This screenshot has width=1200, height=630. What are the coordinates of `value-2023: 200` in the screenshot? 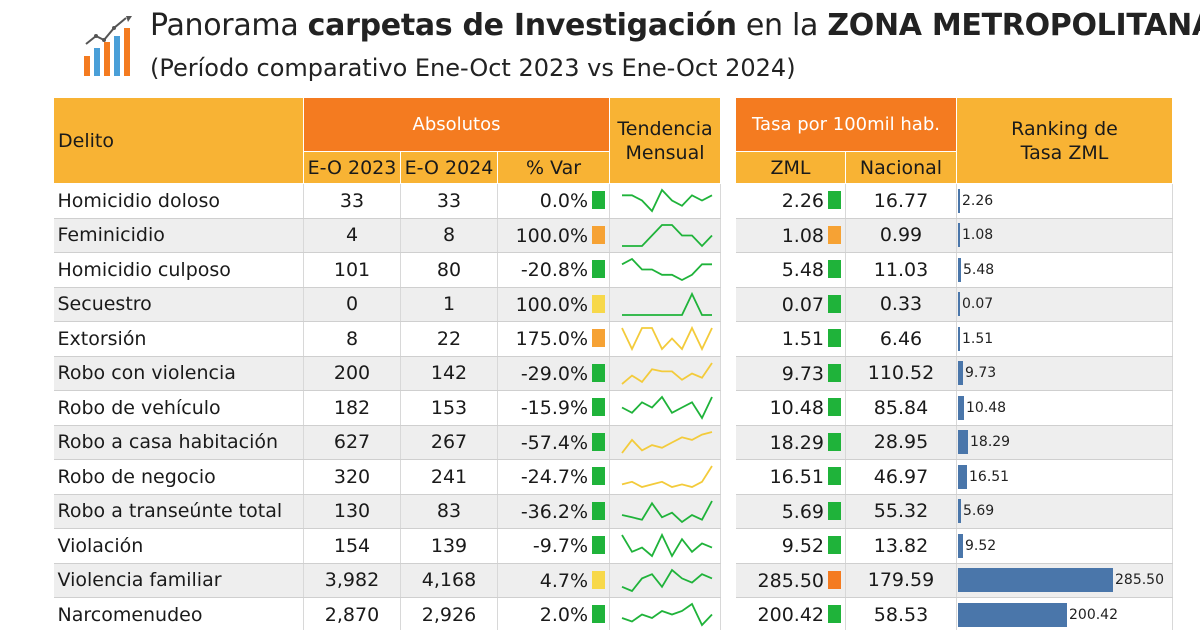 It's located at (352, 373).